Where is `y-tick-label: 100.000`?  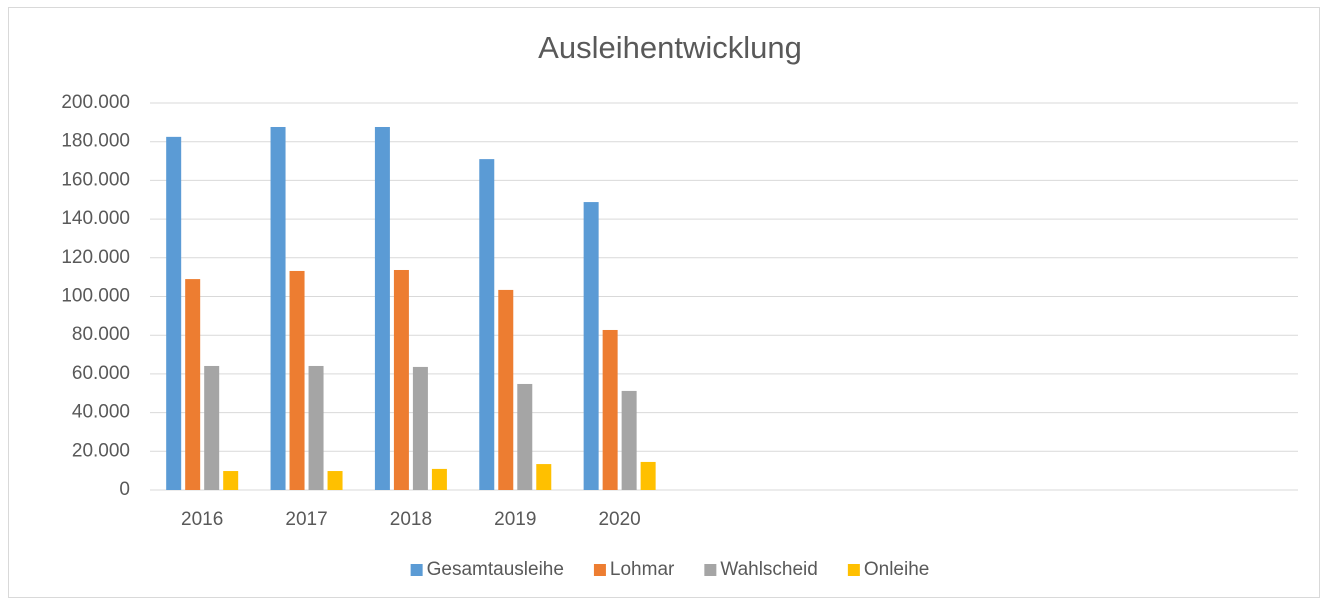 y-tick-label: 100.000 is located at coordinates (95, 296).